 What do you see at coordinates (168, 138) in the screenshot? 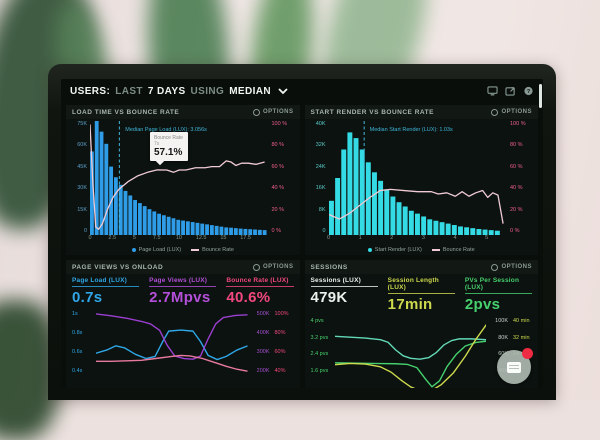
I see `tooltip-title: Bounce Rate` at bounding box center [168, 138].